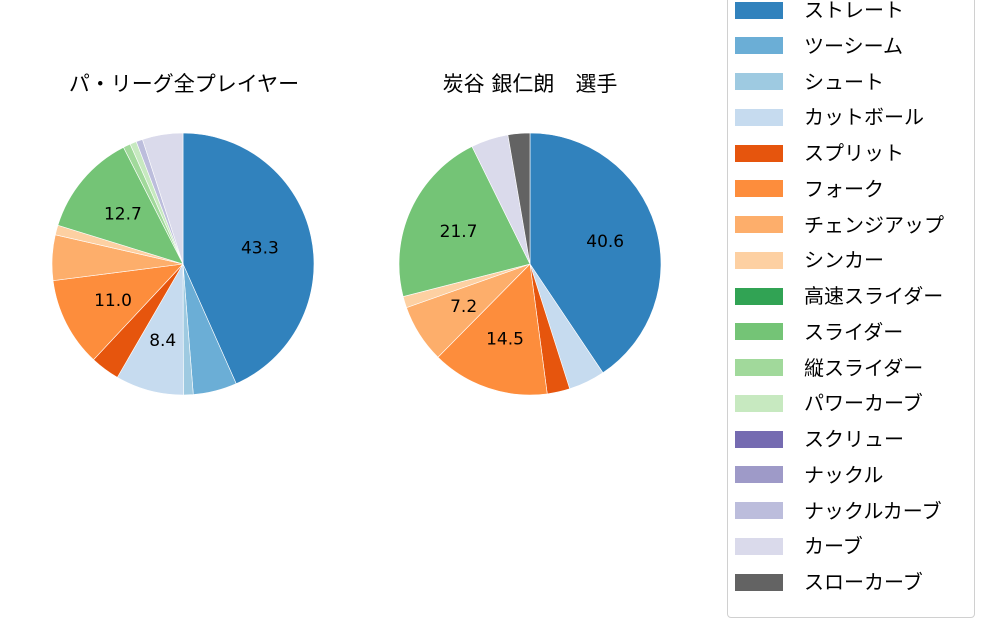  What do you see at coordinates (123, 214) in the screenshot?
I see `slice-percent-label: 12.7` at bounding box center [123, 214].